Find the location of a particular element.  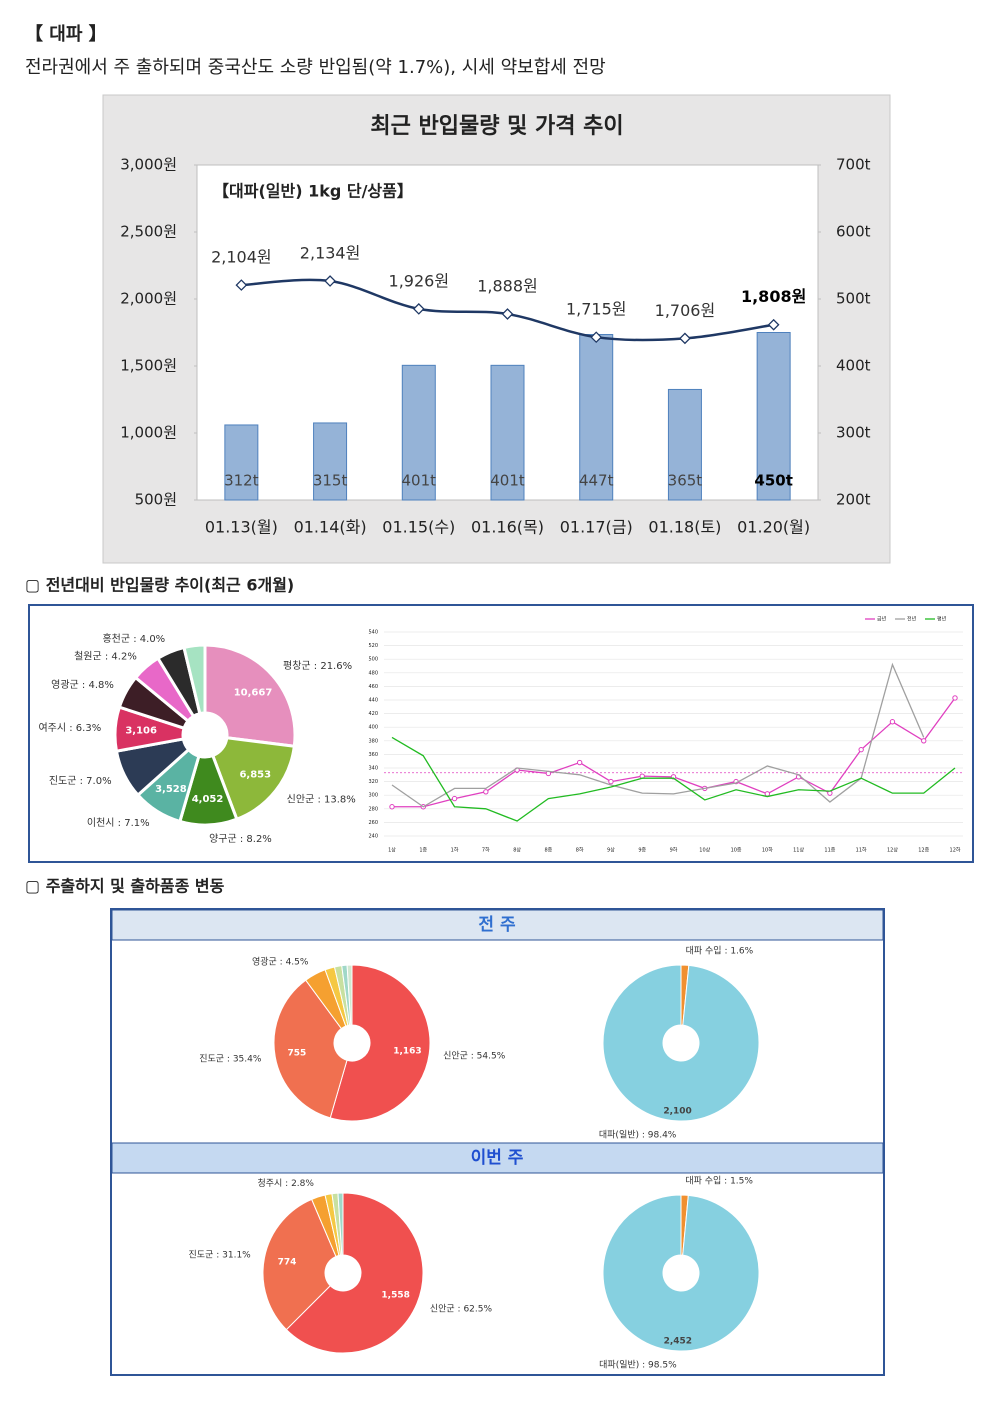

x-tick-label: 10중 is located at coordinates (736, 851).